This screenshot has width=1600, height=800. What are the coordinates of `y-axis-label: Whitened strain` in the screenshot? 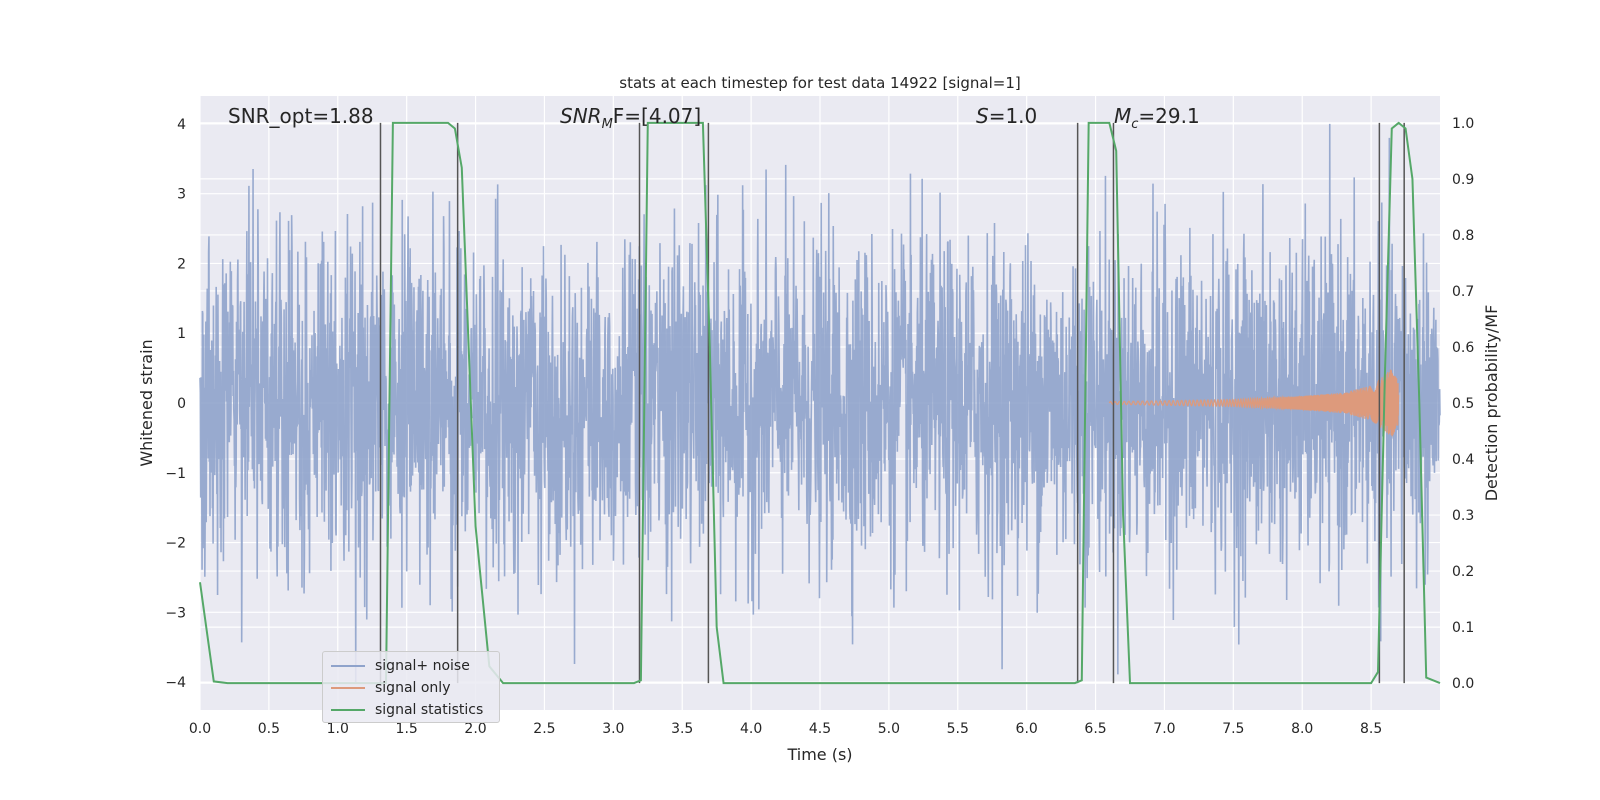 It's located at (146, 402).